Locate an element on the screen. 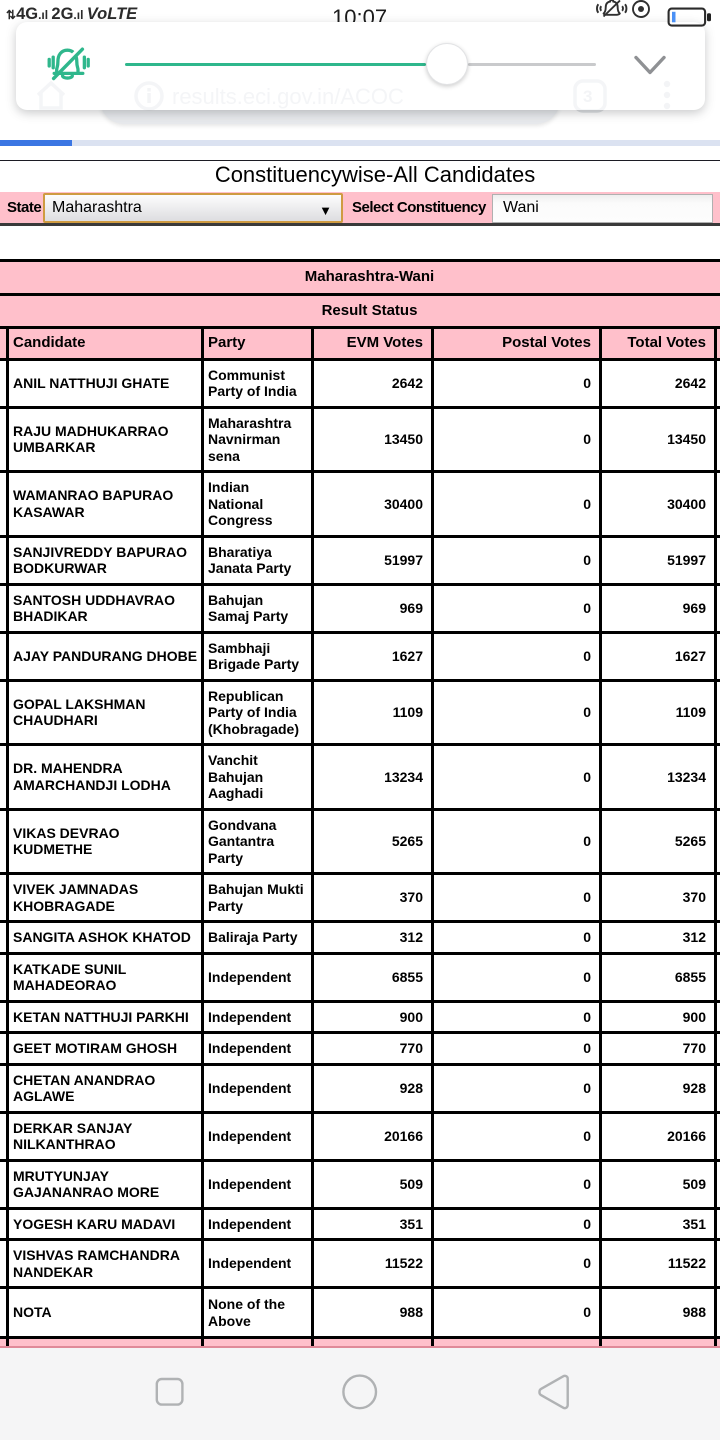 Image resolution: width=720 pixels, height=1445 pixels. svg-text: 3 is located at coordinates (587, 96).